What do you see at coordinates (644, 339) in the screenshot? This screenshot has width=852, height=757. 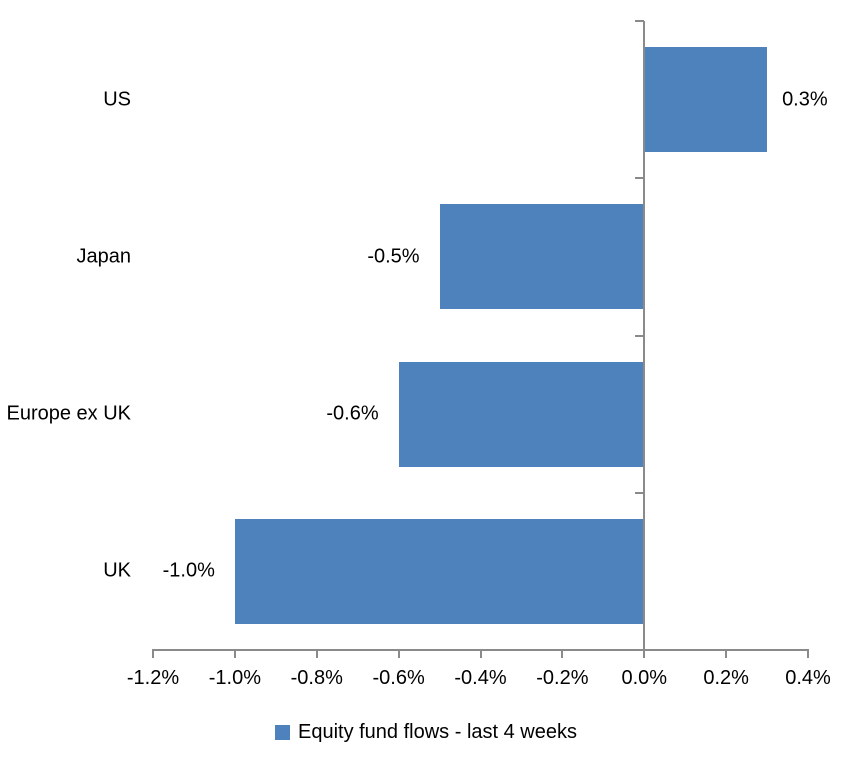 I see `value-axis-zero-line` at bounding box center [644, 339].